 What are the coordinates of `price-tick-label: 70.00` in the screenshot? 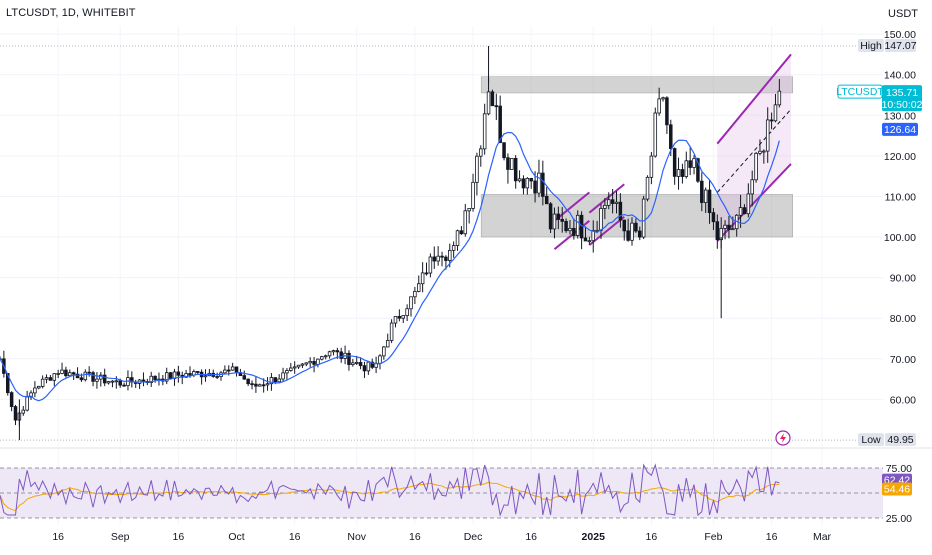 It's located at (903, 360).